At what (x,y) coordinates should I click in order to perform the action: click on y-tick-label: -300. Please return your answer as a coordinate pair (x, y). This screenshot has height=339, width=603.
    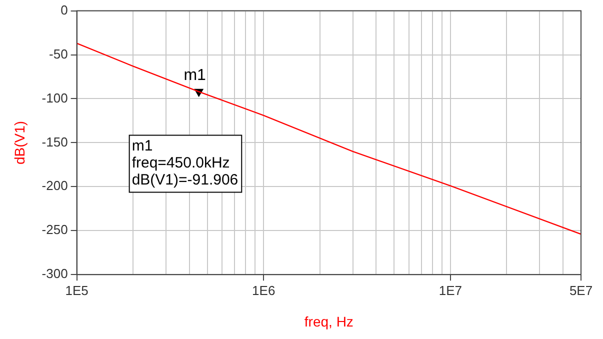
    Looking at the image, I should click on (55, 274).